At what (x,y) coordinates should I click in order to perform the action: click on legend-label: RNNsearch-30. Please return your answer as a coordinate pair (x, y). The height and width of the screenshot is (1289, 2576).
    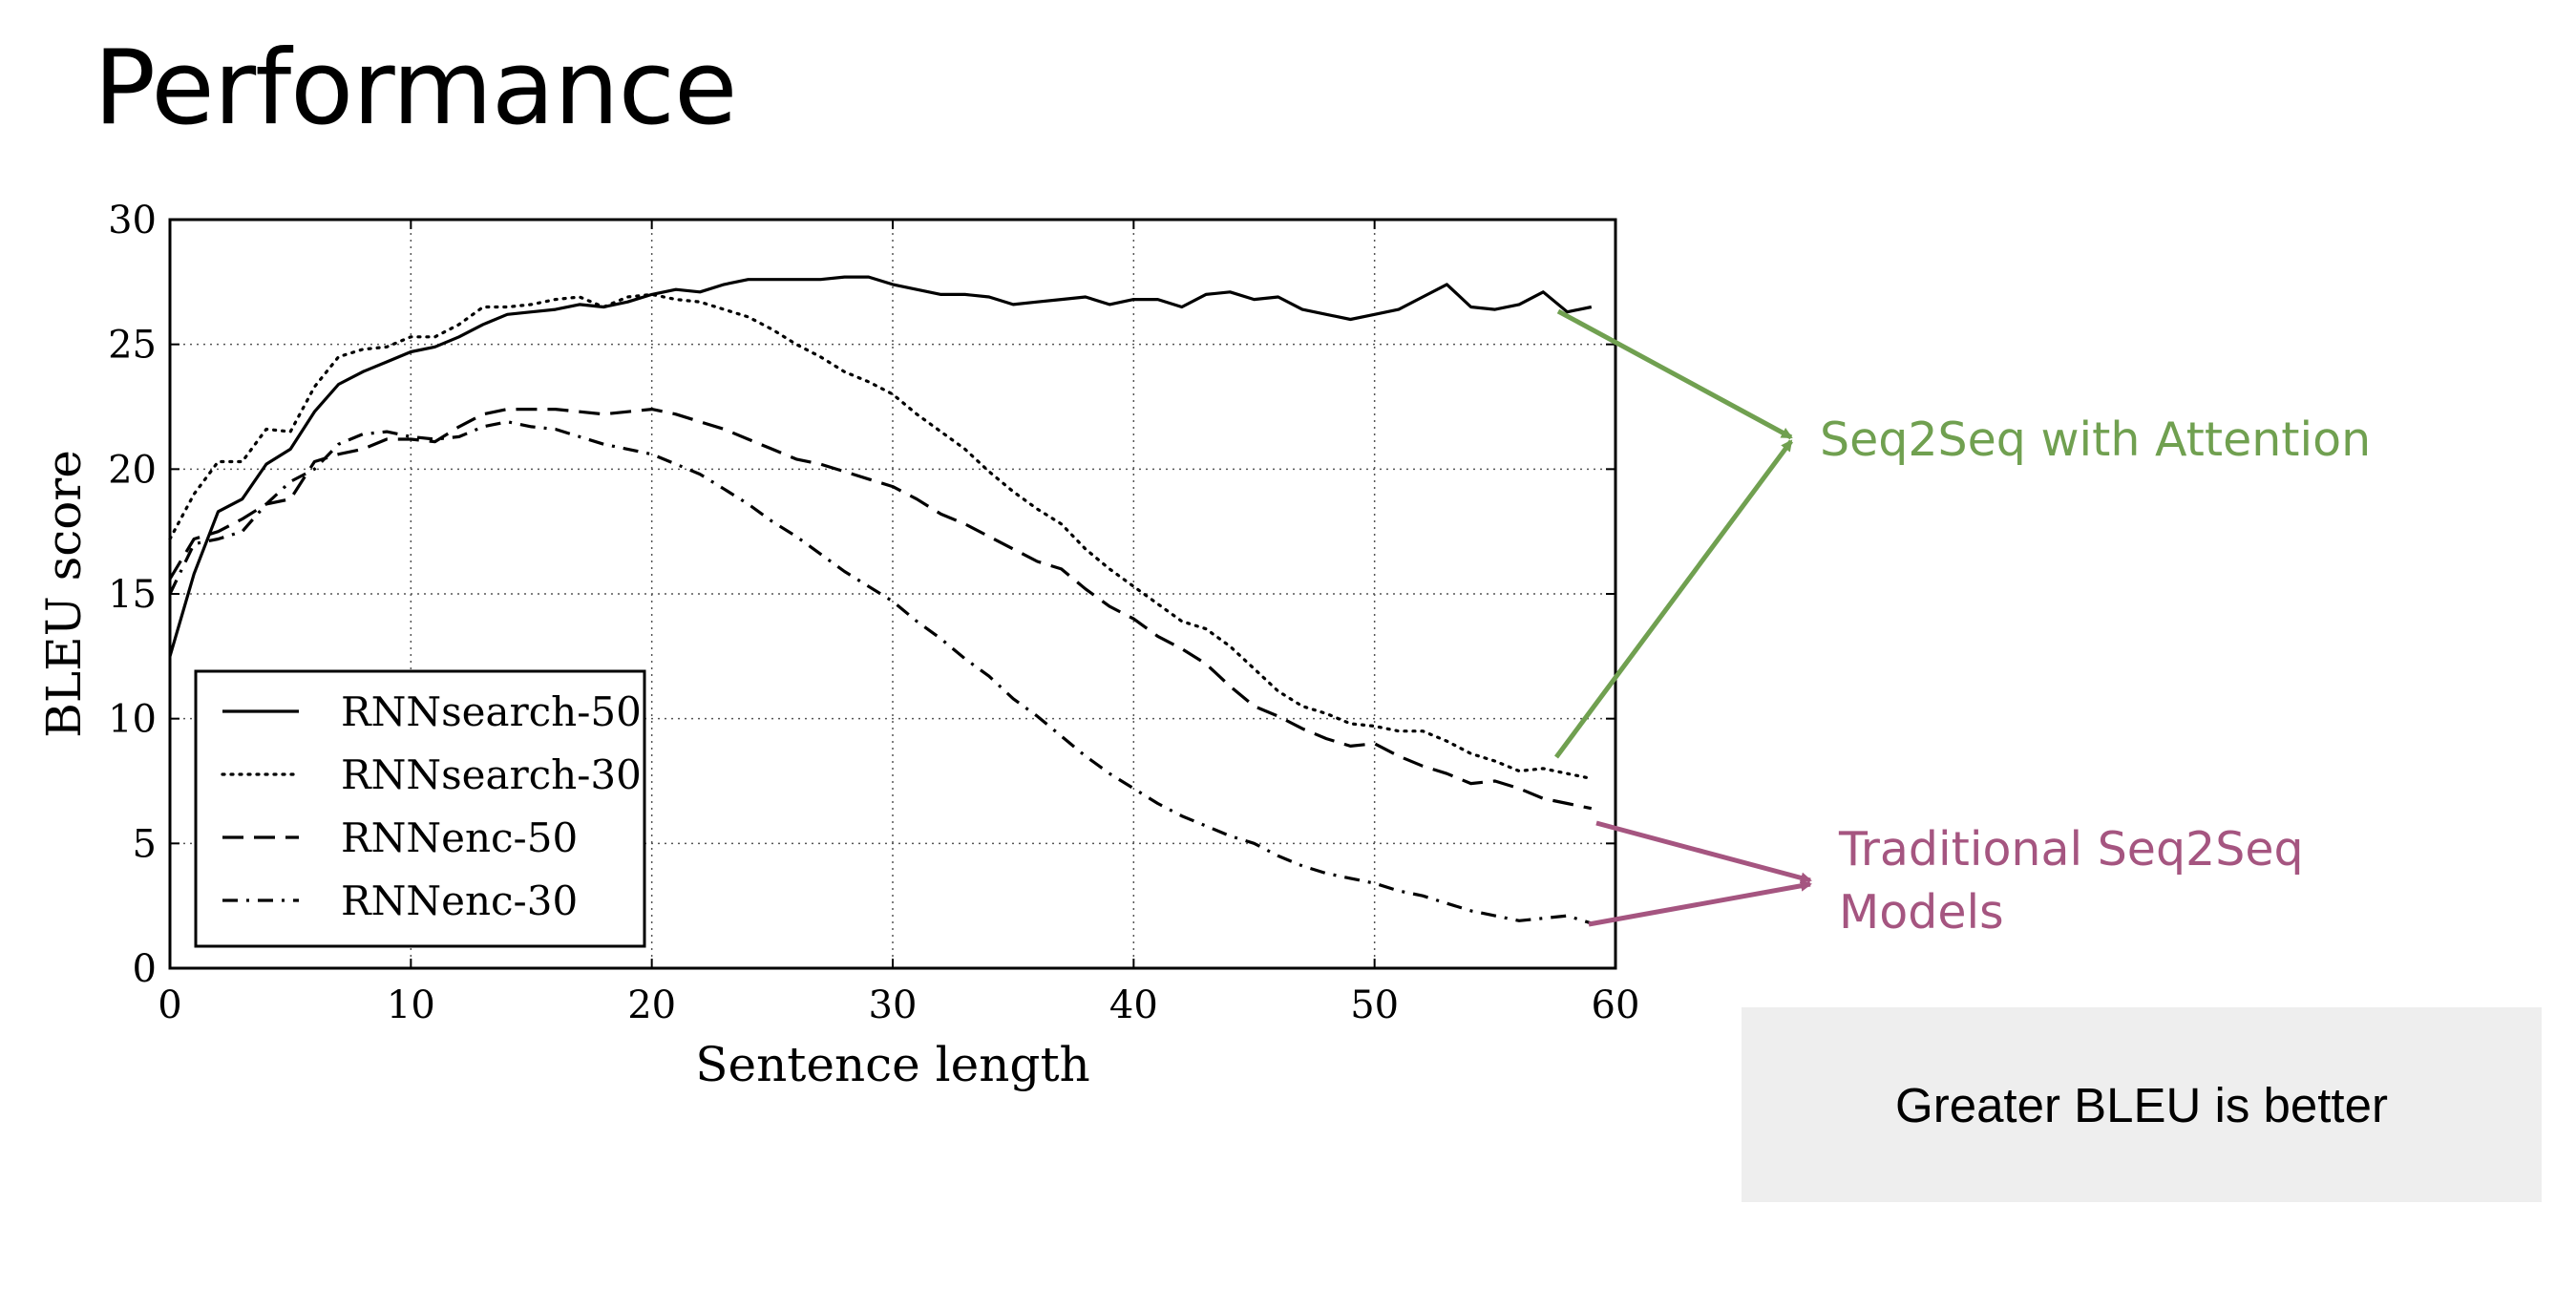
    Looking at the image, I should click on (491, 775).